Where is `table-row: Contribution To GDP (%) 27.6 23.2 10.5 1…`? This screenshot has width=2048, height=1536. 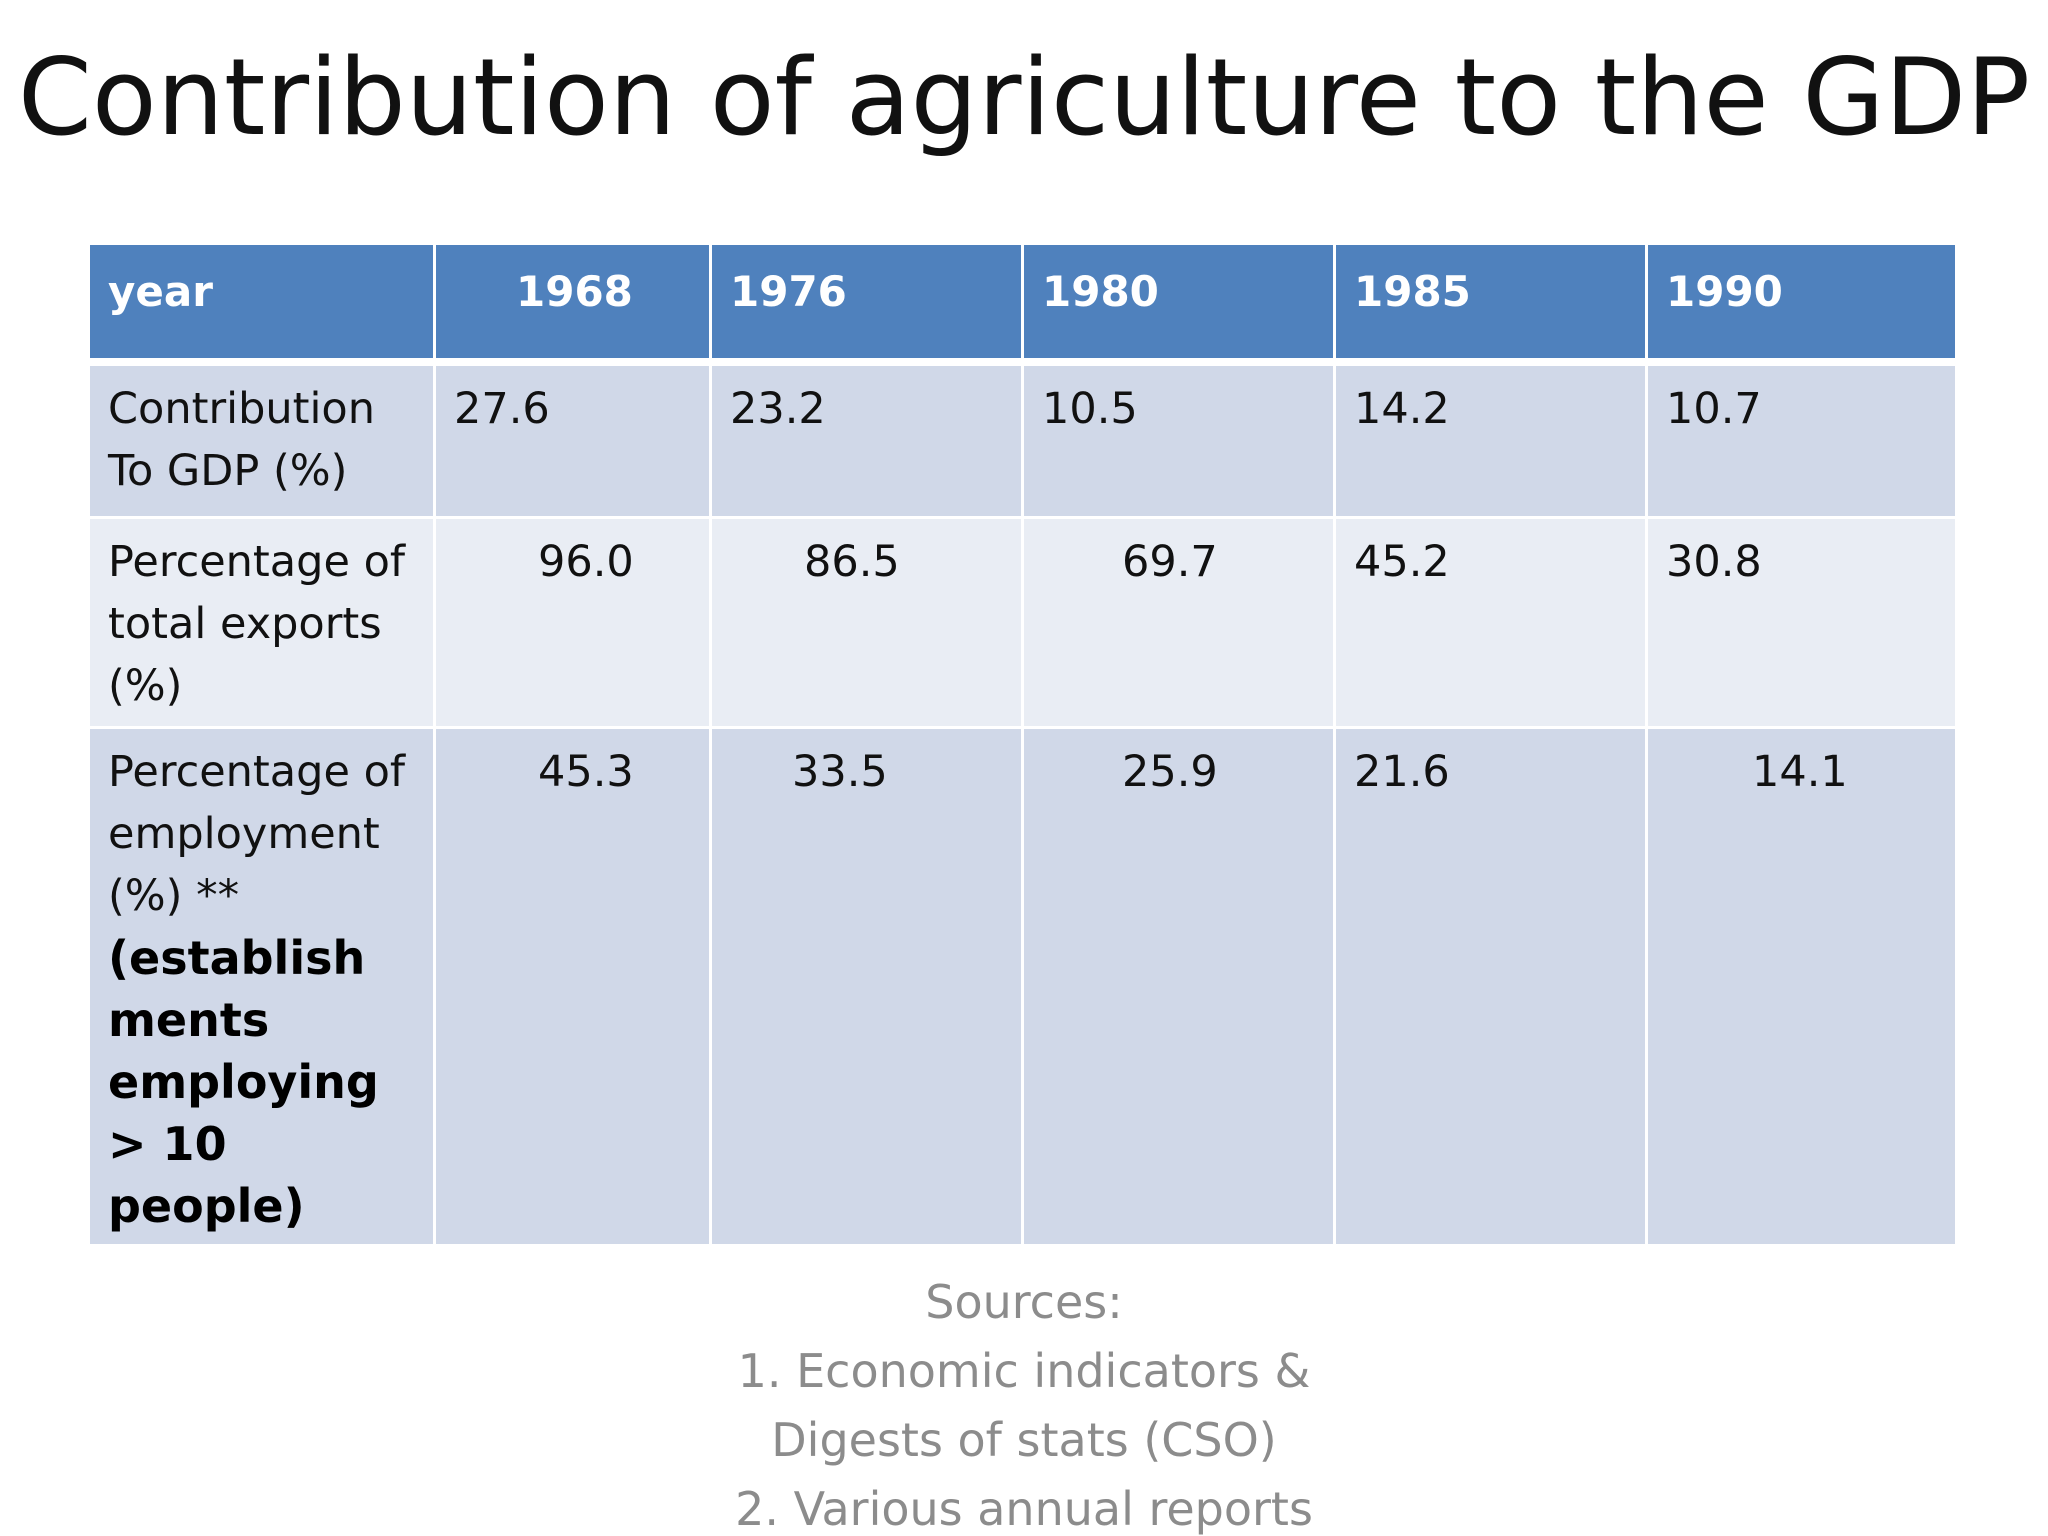
table-row: Contribution To GDP (%) 27.6 23.2 10.5 1… is located at coordinates (1022, 439).